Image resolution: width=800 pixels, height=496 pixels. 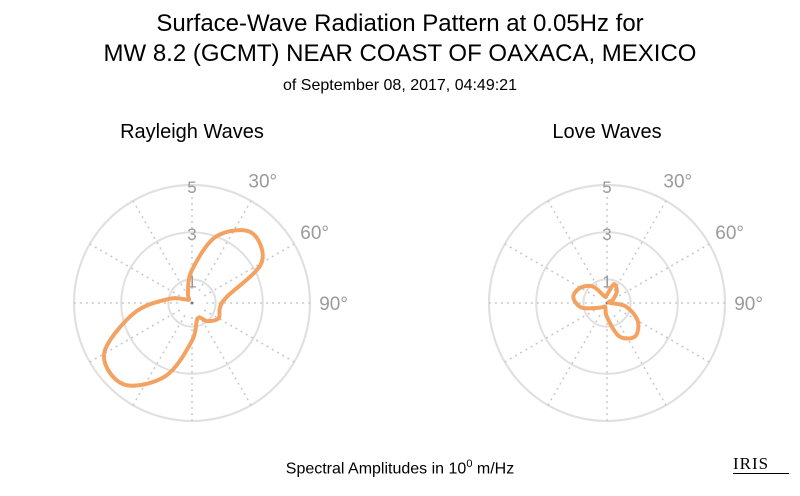 I want to click on radial-tick-label-0-1: 3, so click(x=191, y=234).